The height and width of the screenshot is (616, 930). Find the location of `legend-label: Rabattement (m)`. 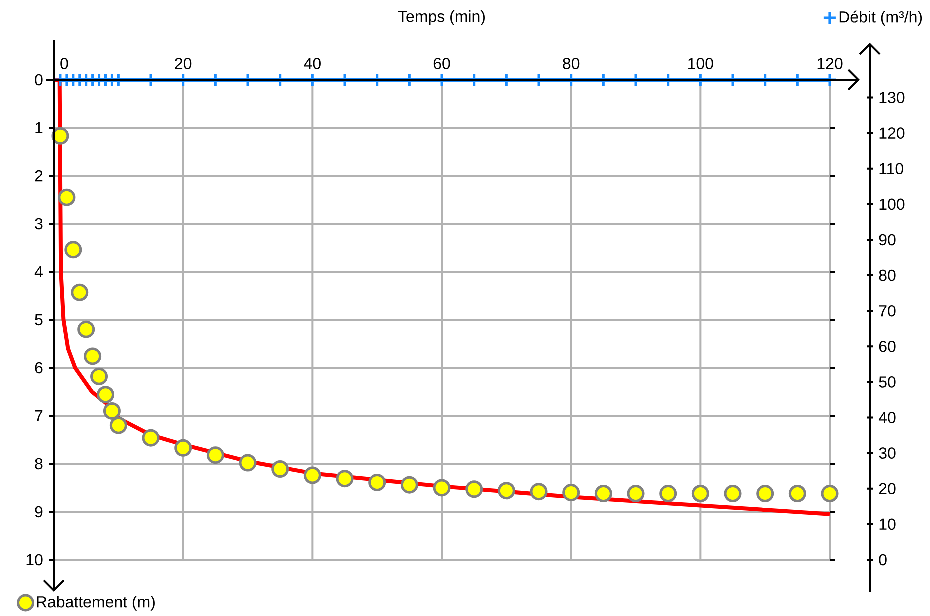

legend-label: Rabattement (m) is located at coordinates (96, 603).